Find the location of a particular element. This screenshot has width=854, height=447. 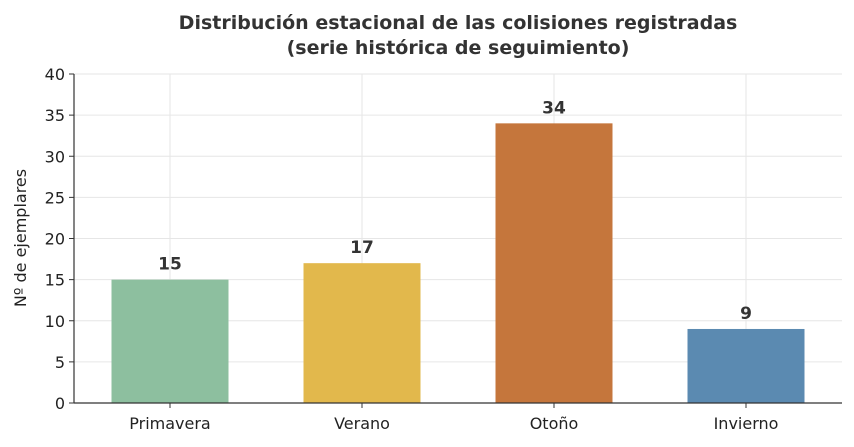

bar-verano is located at coordinates (362, 333).